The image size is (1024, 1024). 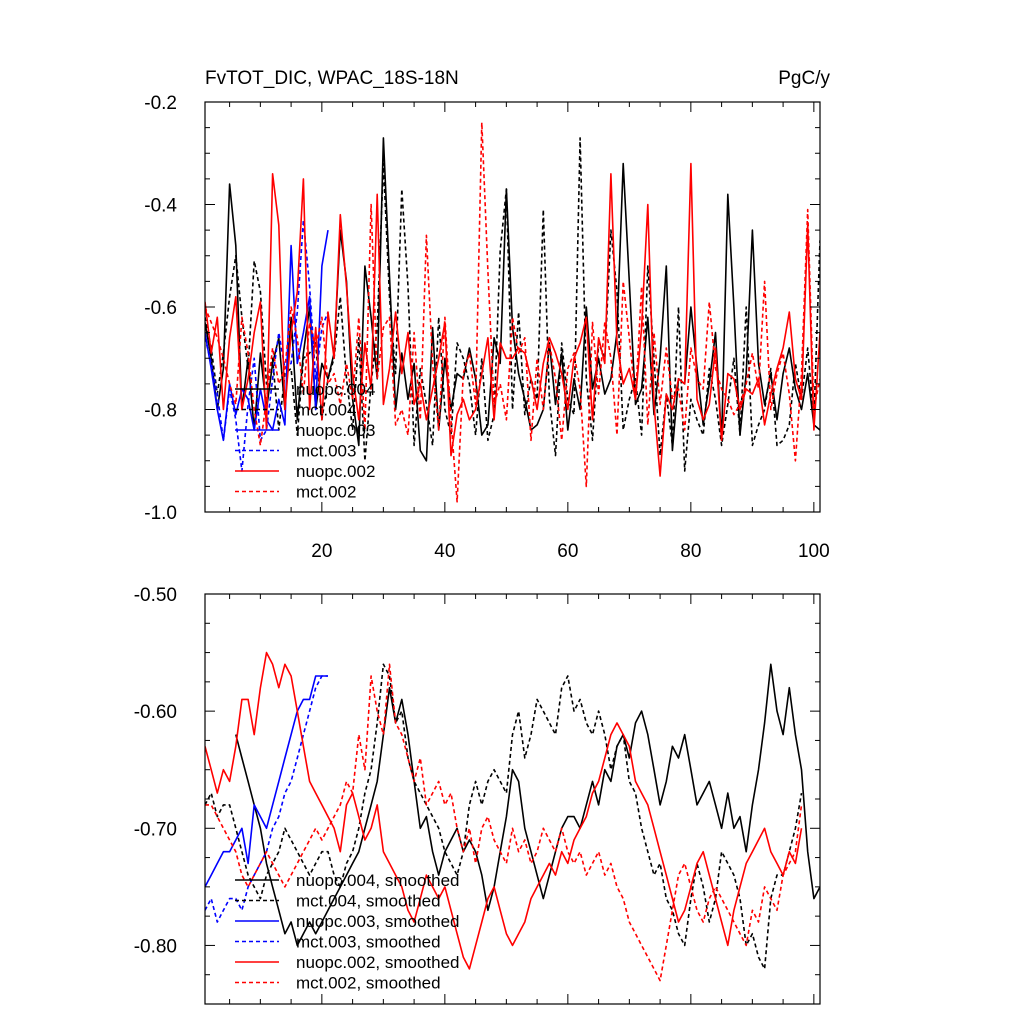 I want to click on y-tick-label: -0.80, so click(x=155, y=946).